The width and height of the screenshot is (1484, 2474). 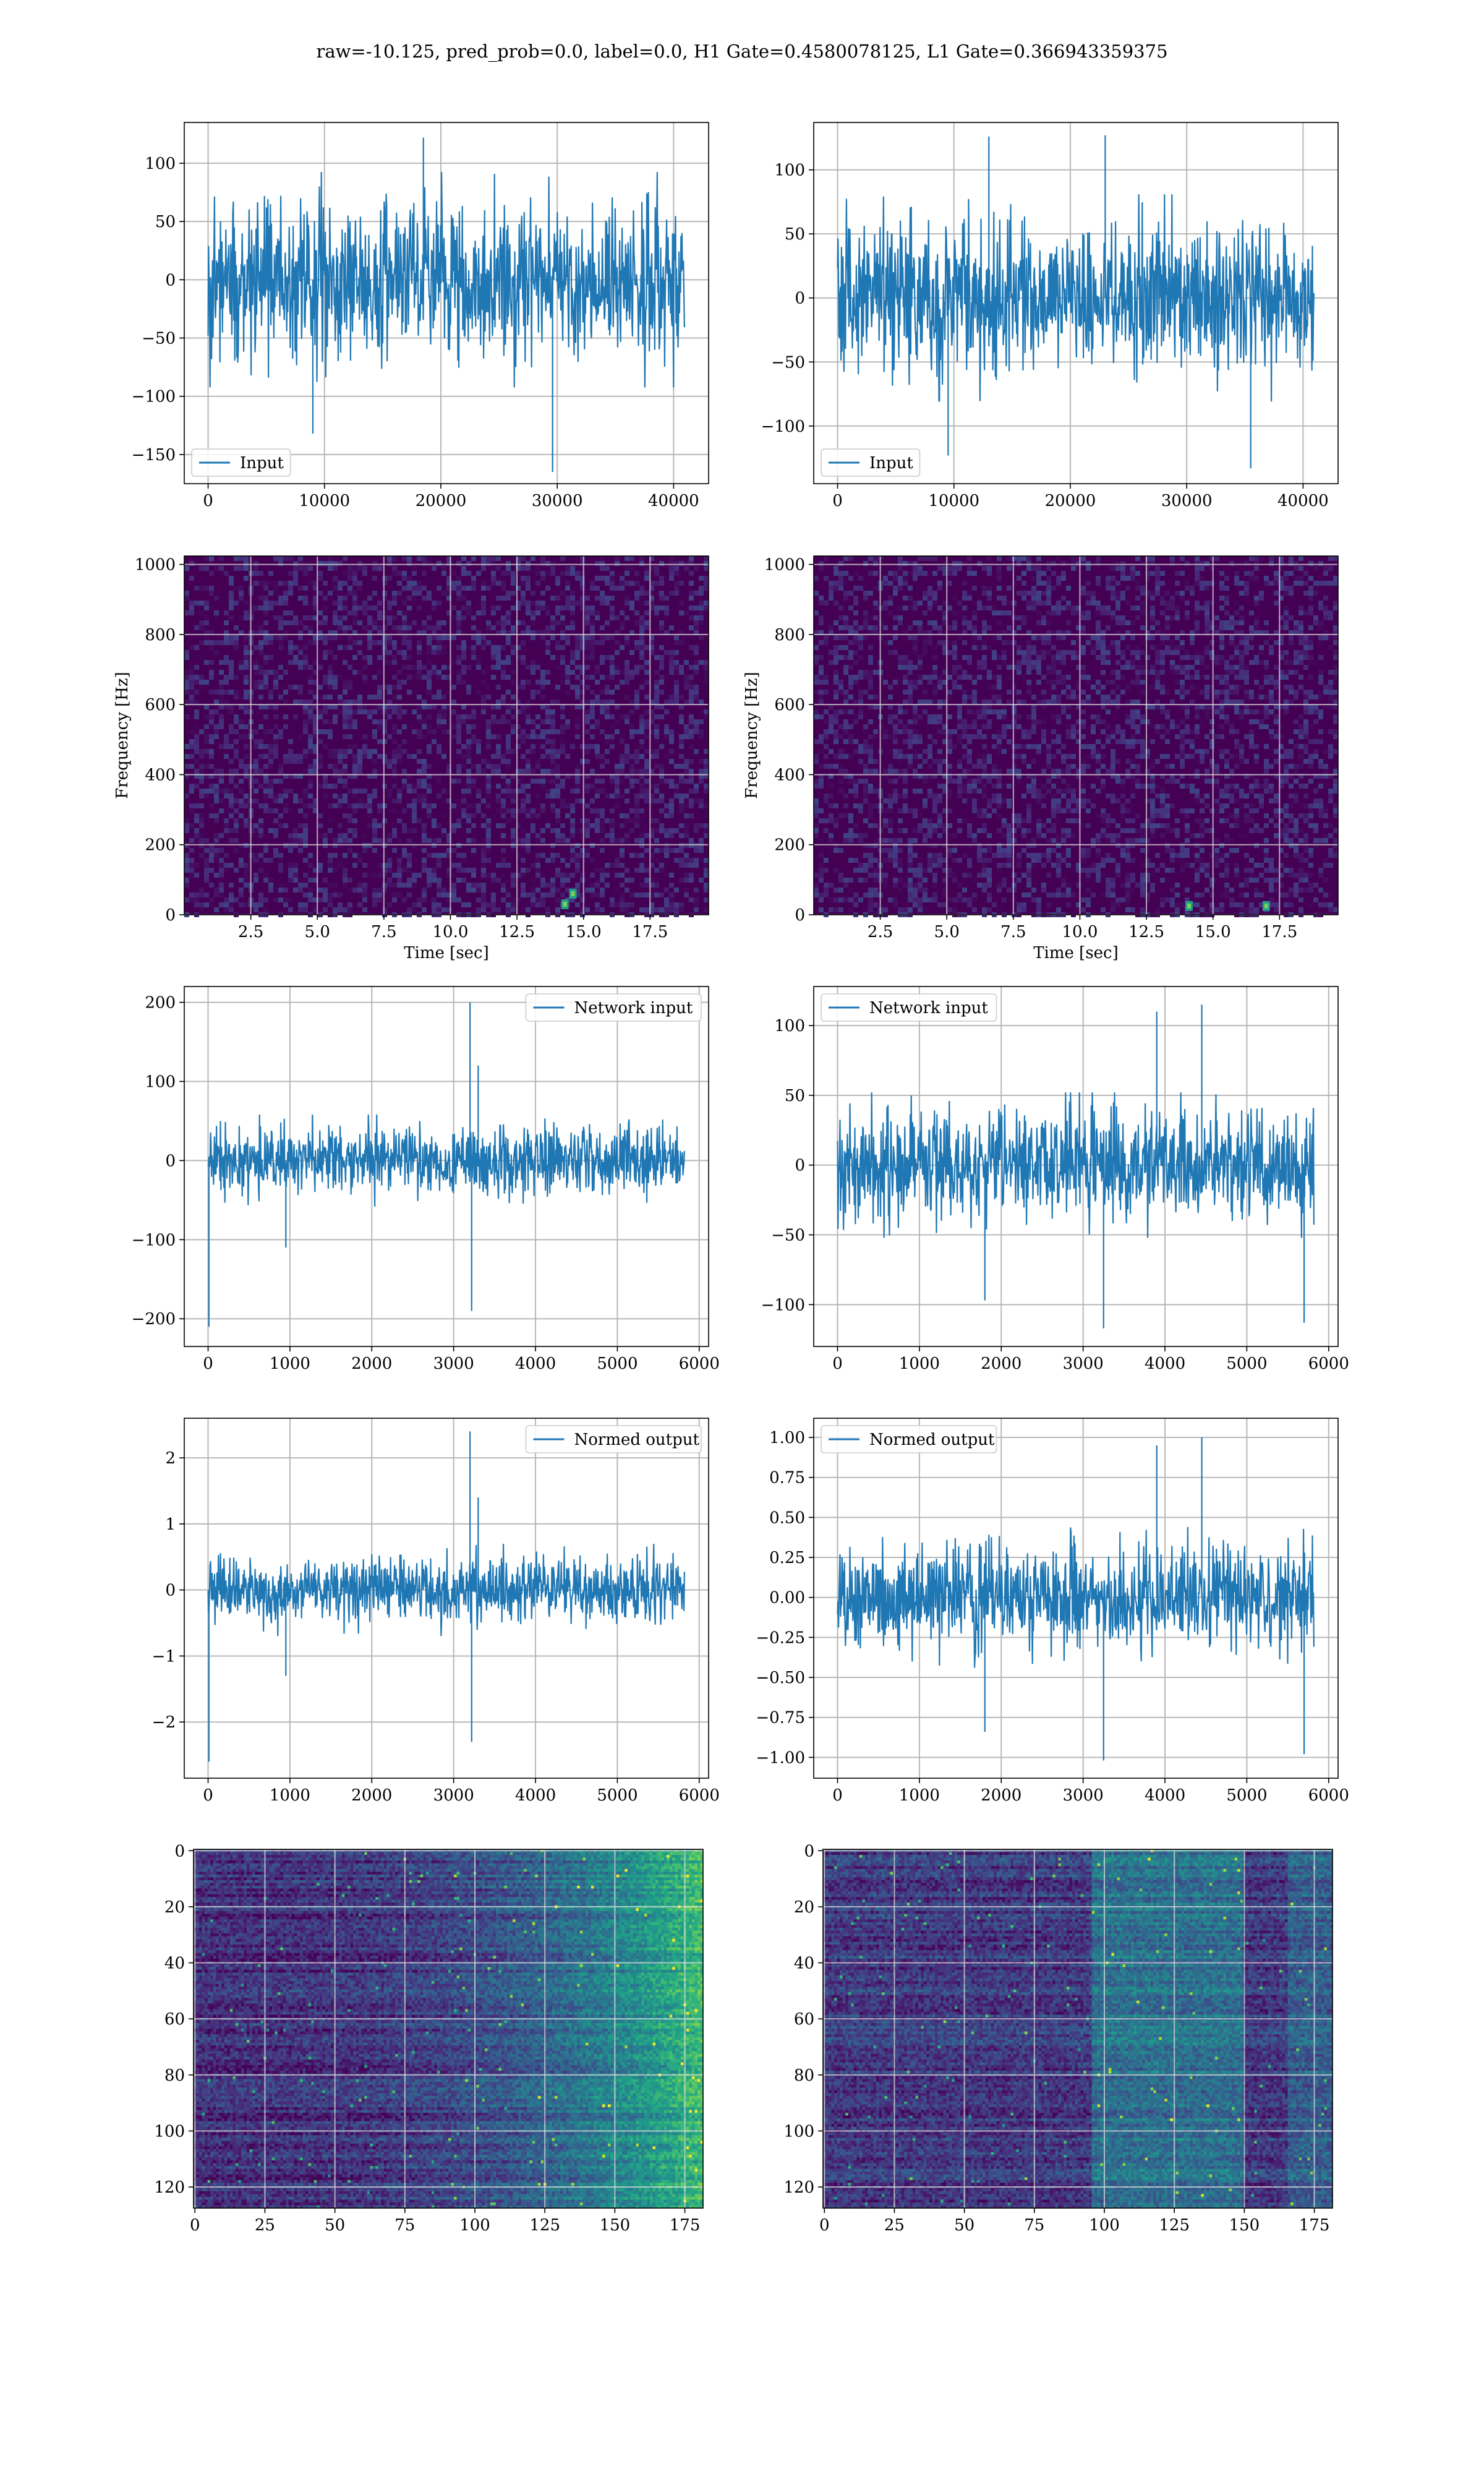 What do you see at coordinates (804, 1907) in the screenshot?
I see `y-tick-label: 20` at bounding box center [804, 1907].